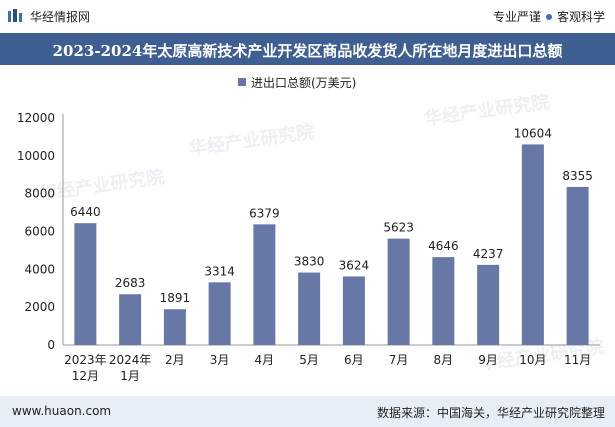 The image size is (615, 427). Describe the element at coordinates (36, 118) in the screenshot. I see `y-tick-label: 12000` at that location.